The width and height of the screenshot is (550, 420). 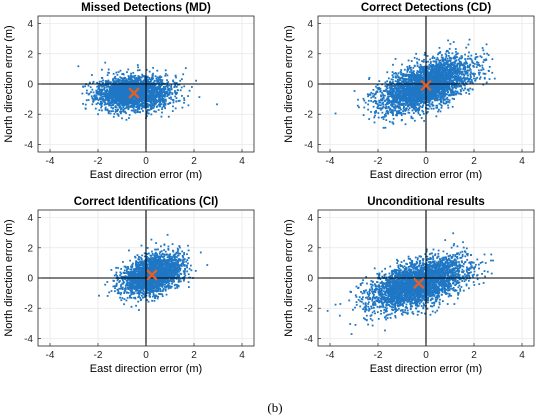 I want to click on x-tick-label: -4, so click(x=50, y=161).